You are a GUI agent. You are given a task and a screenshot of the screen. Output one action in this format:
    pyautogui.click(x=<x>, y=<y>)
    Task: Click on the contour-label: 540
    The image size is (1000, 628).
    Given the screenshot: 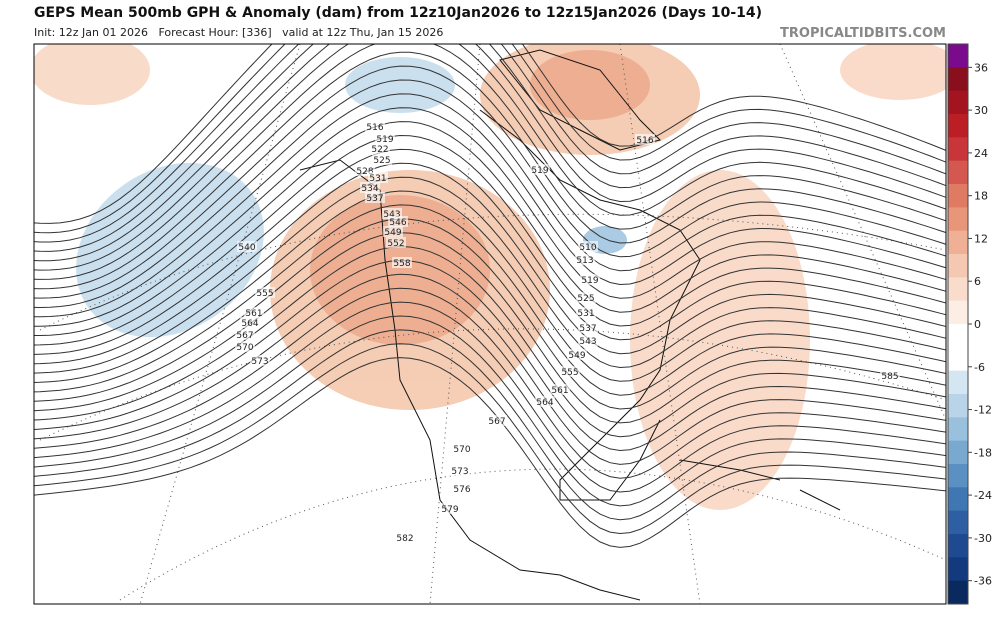 What is the action you would take?
    pyautogui.click(x=246, y=248)
    